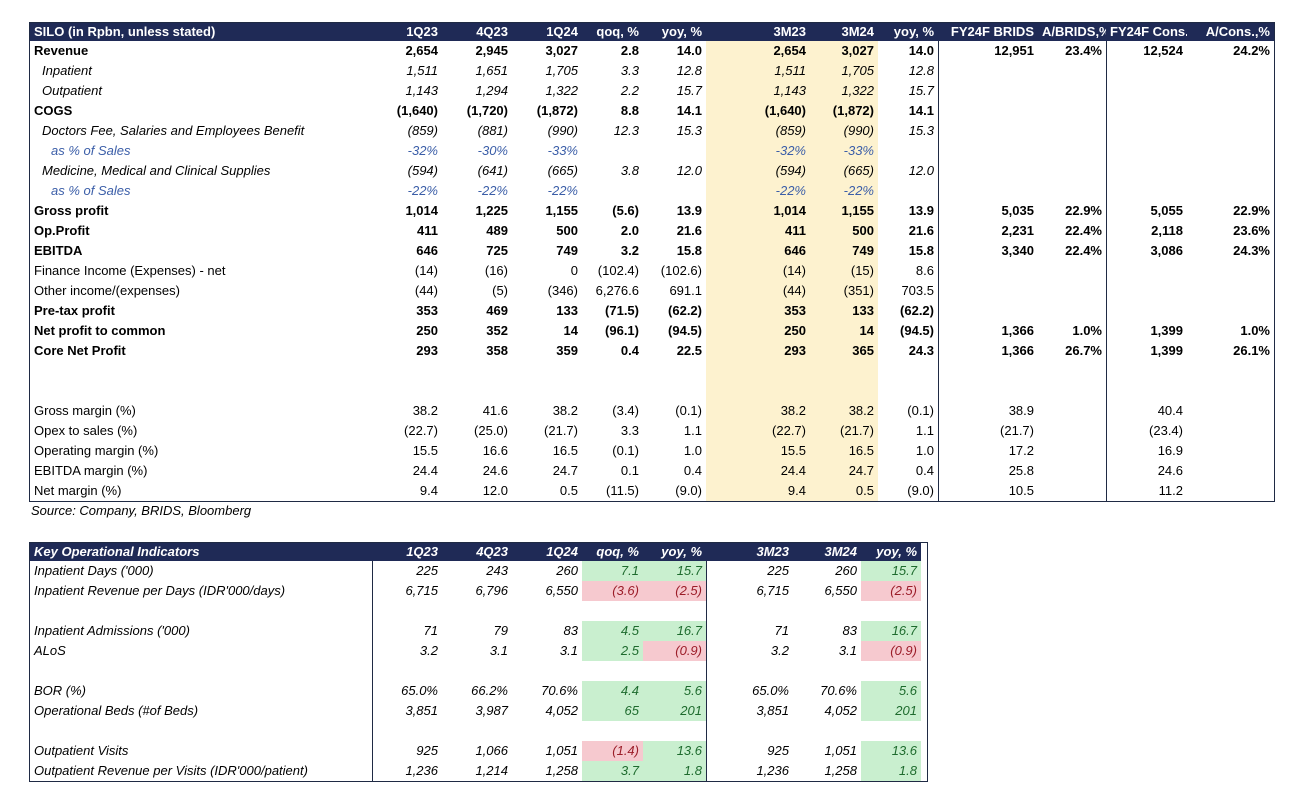 The height and width of the screenshot is (801, 1309). Describe the element at coordinates (53, 110) in the screenshot. I see `row-label: COGS` at that location.